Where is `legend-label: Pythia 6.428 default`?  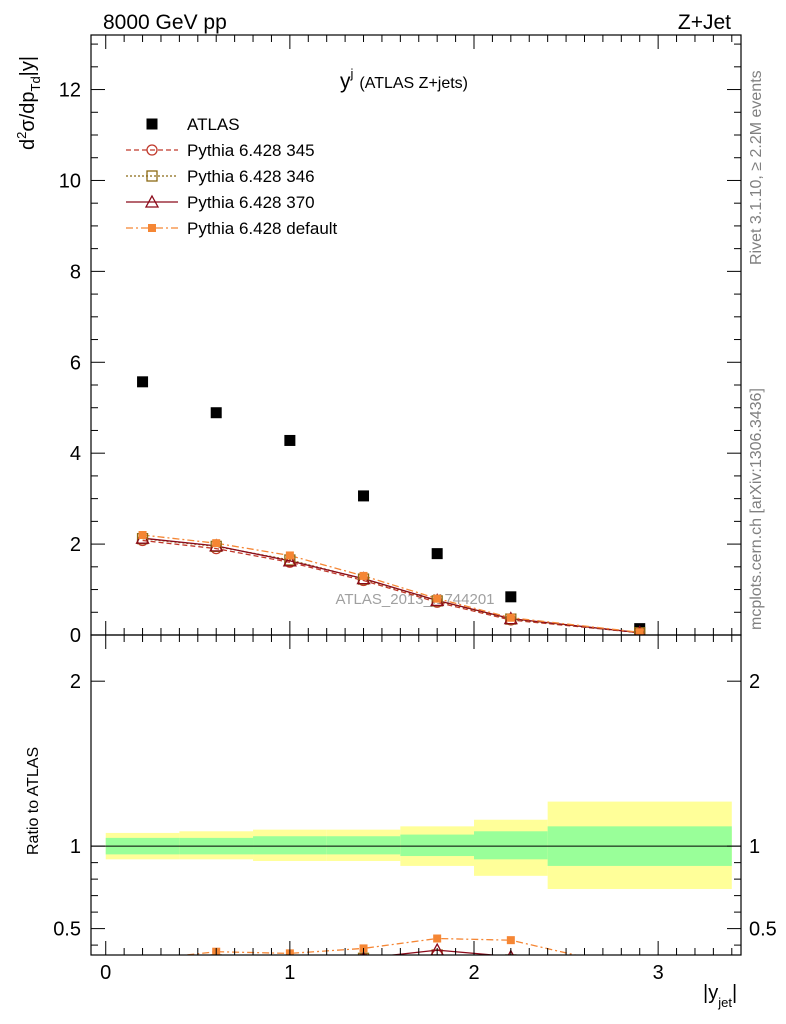
legend-label: Pythia 6.428 default is located at coordinates (262, 228).